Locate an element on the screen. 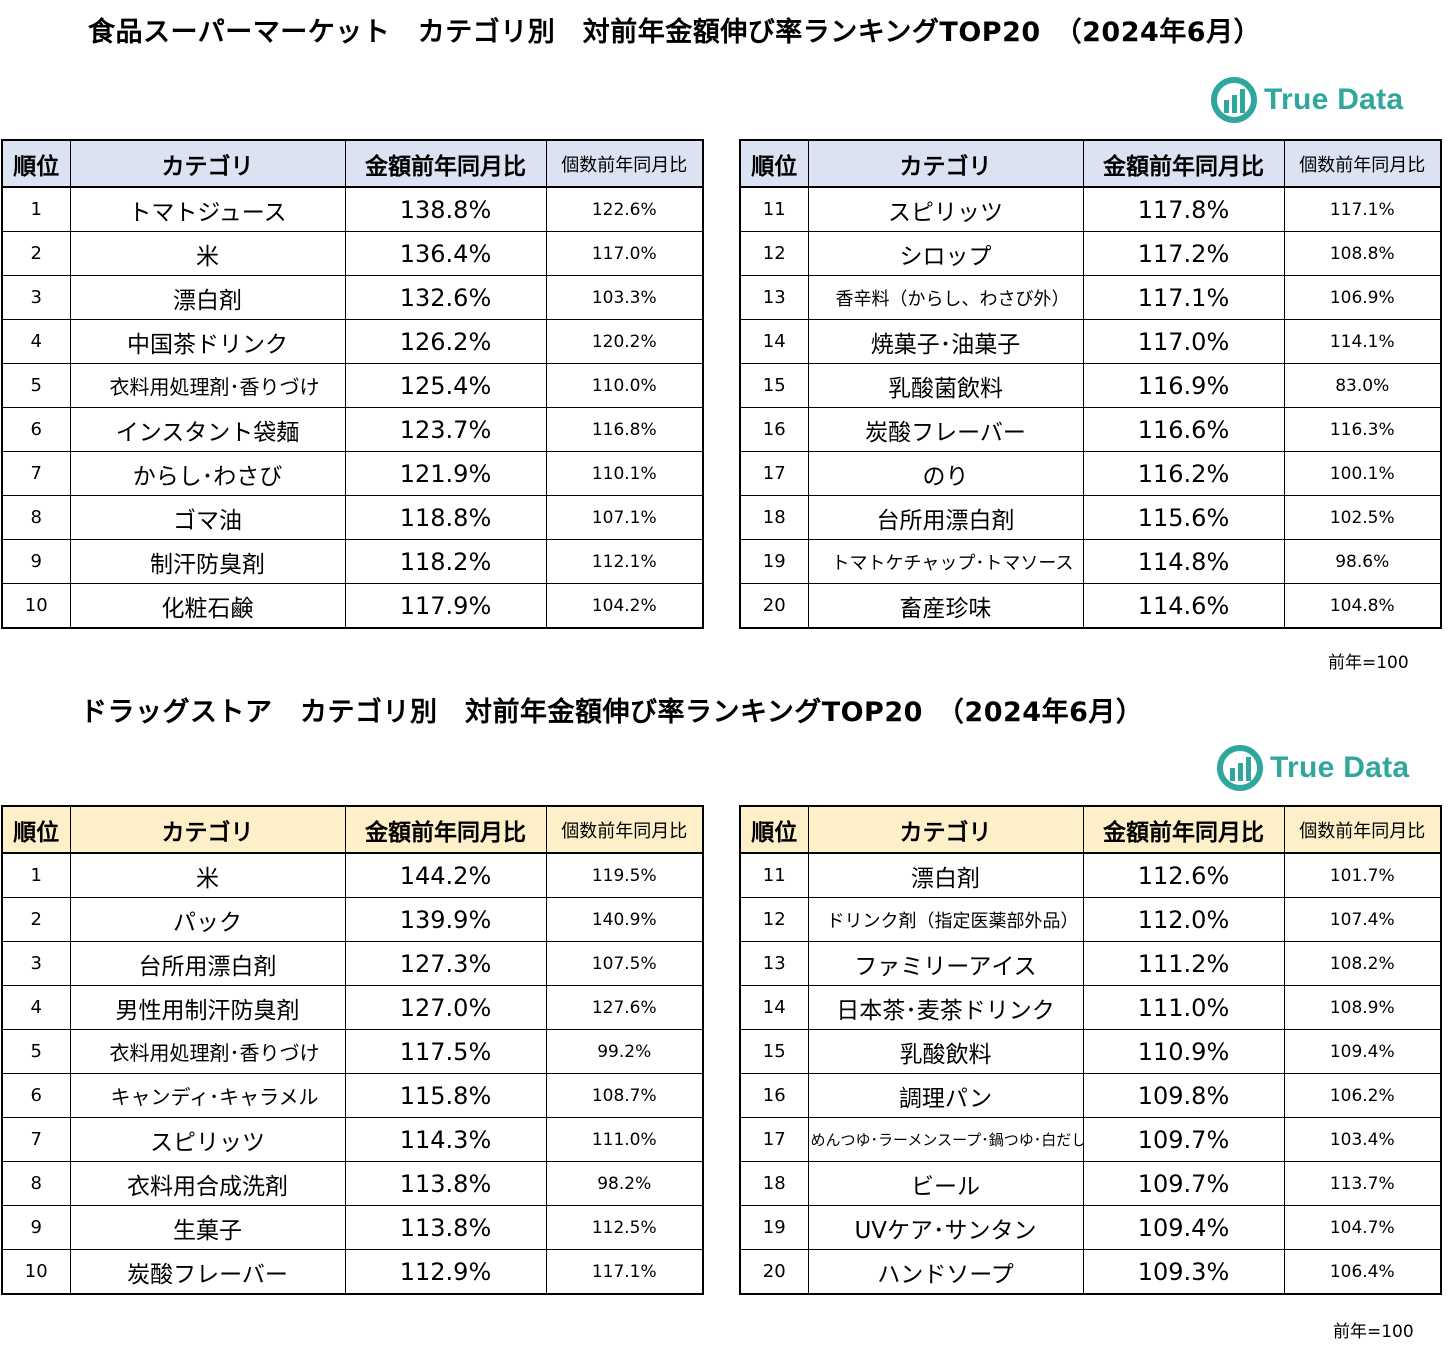  table-row: 7 スピリッツ 114.3% 111.0% is located at coordinates (352, 1139).